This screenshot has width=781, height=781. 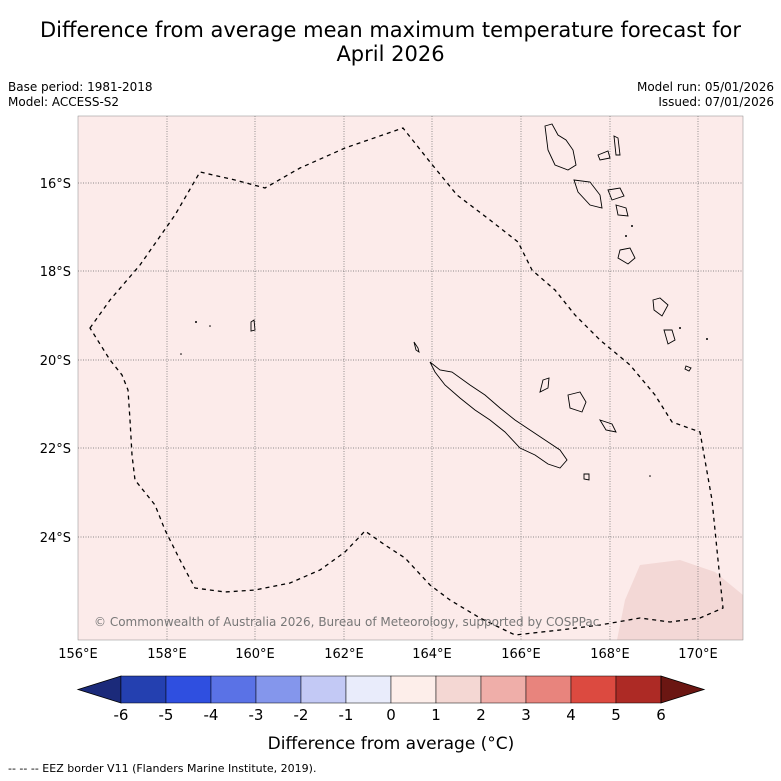 What do you see at coordinates (660, 307) in the screenshot?
I see `erromango-island` at bounding box center [660, 307].